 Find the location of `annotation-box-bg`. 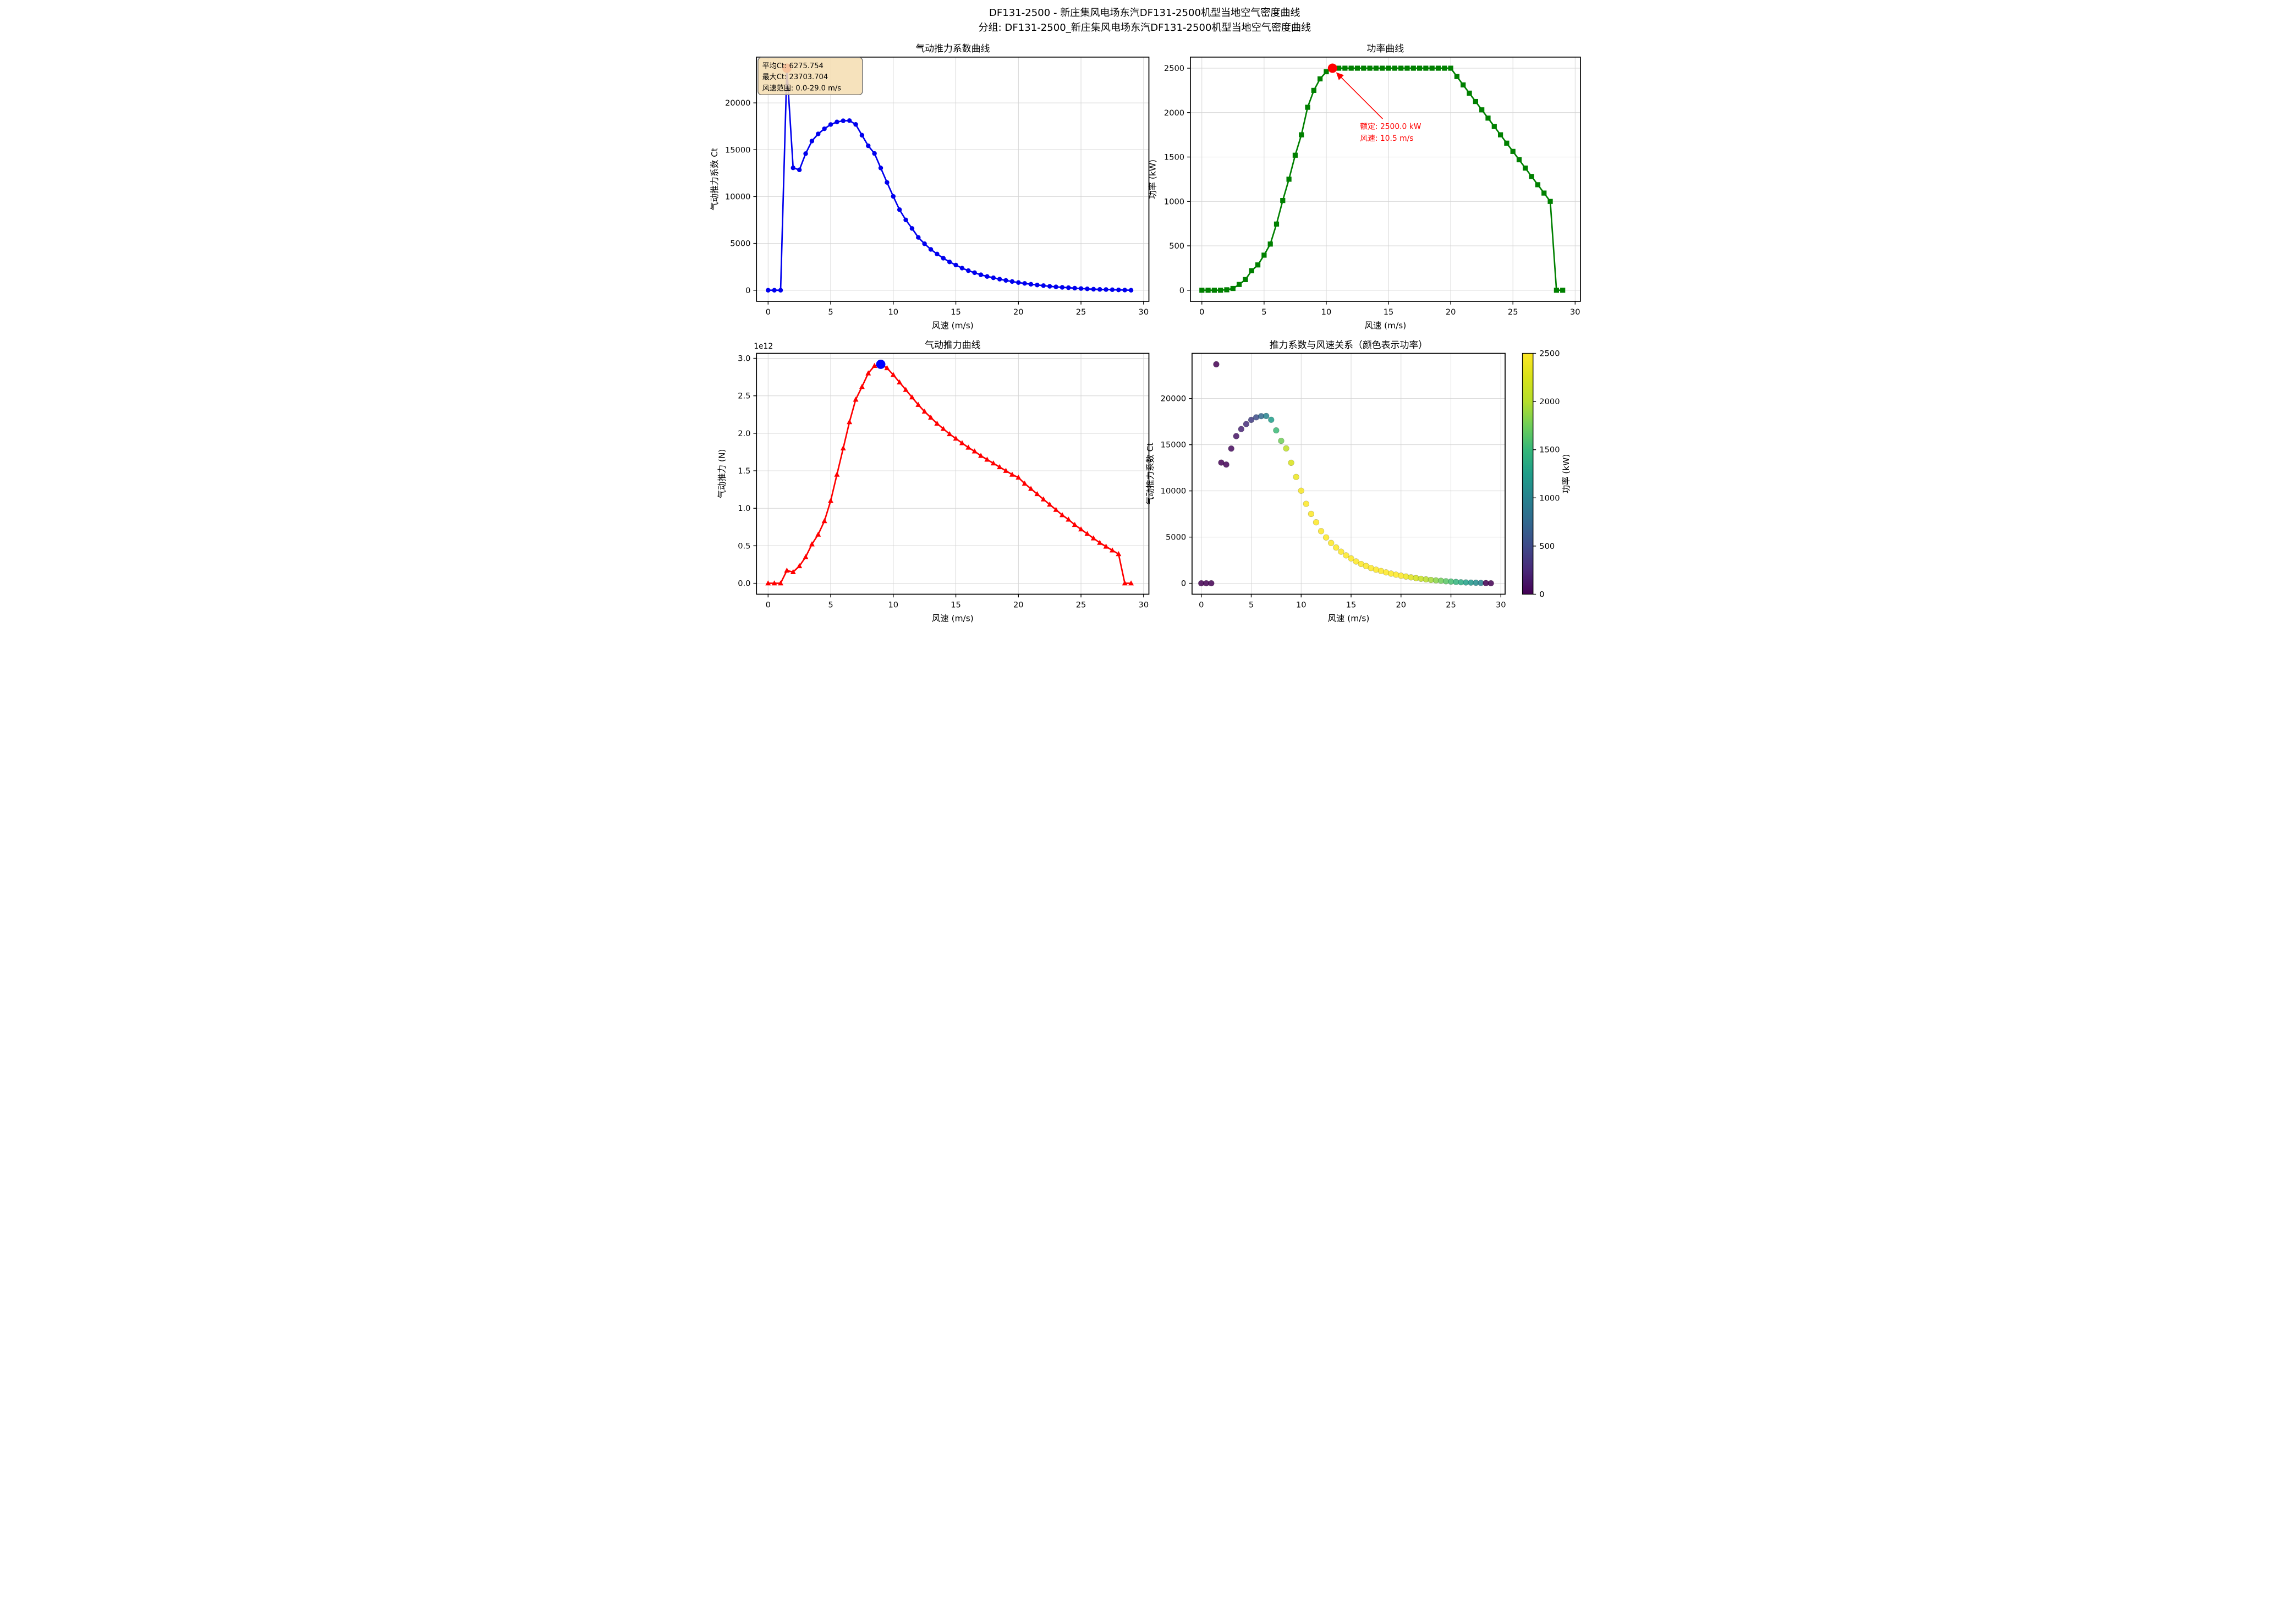

annotation-box-bg is located at coordinates (810, 76).